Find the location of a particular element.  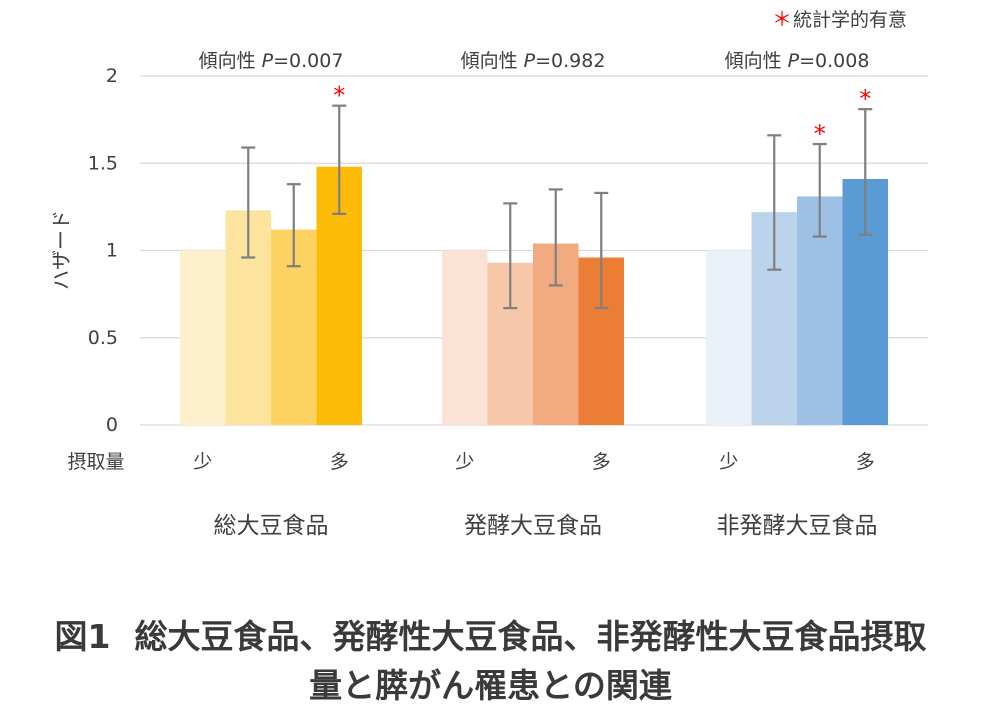

figure-label: 図1 is located at coordinates (82, 636).